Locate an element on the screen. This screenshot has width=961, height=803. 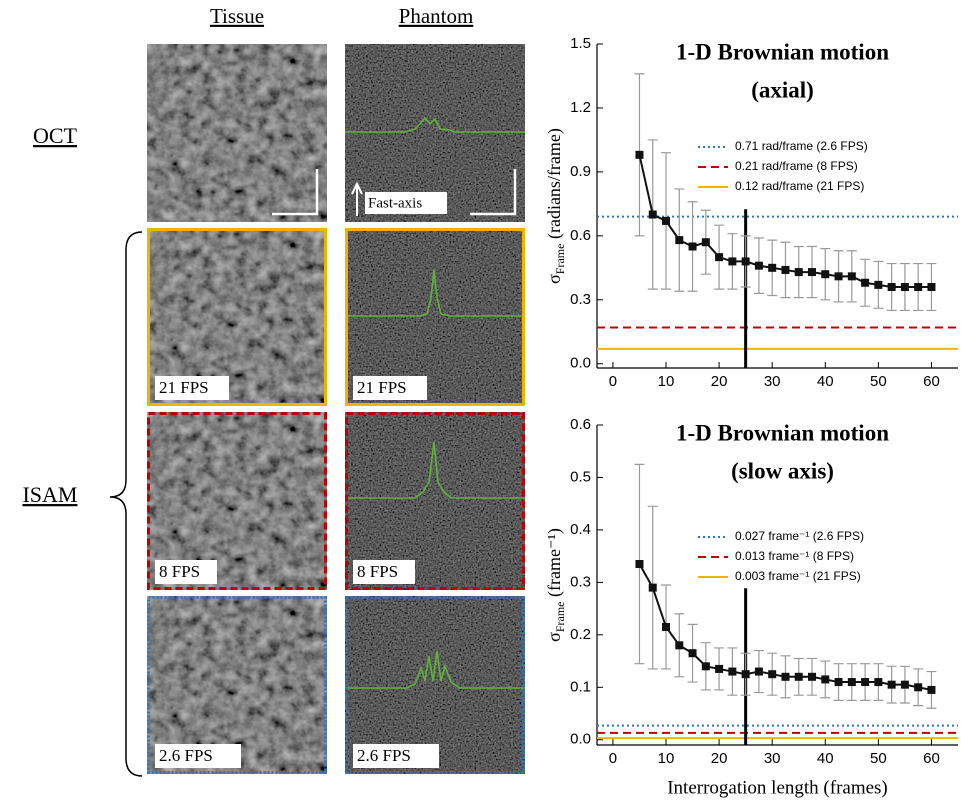
image-texture is located at coordinates (237, 133).